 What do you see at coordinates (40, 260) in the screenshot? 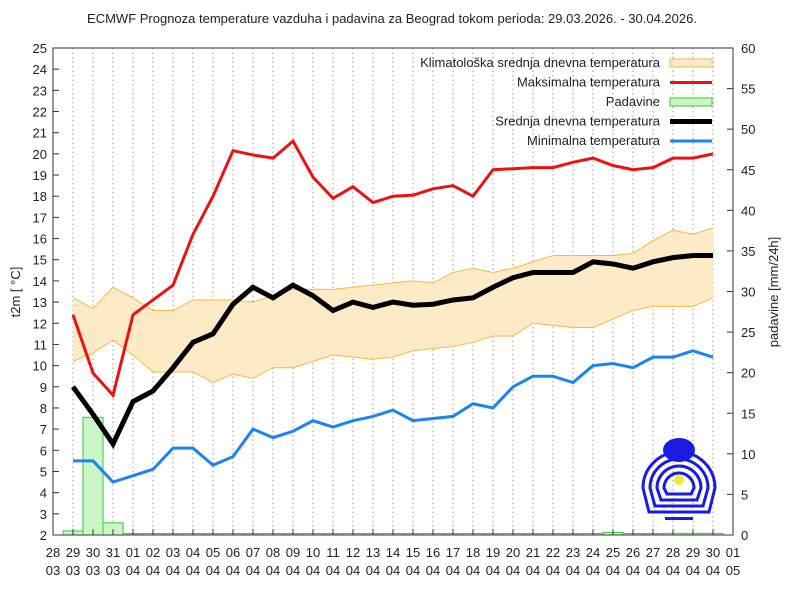
I see `y-tick-label: 15` at bounding box center [40, 260].